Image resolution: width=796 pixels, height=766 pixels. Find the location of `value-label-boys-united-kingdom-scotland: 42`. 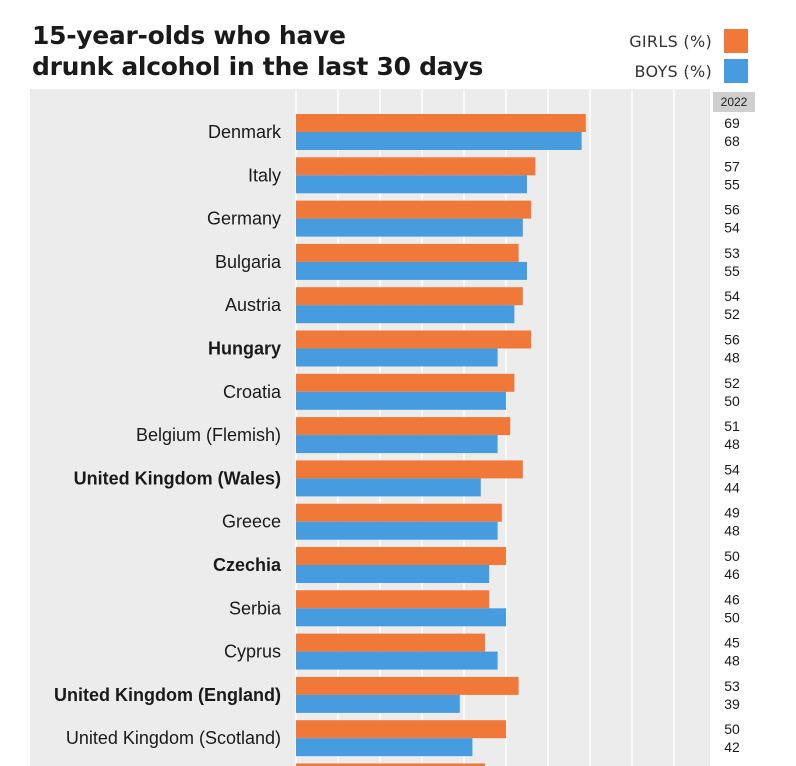

value-label-boys-united-kingdom-scotland: 42 is located at coordinates (732, 747).